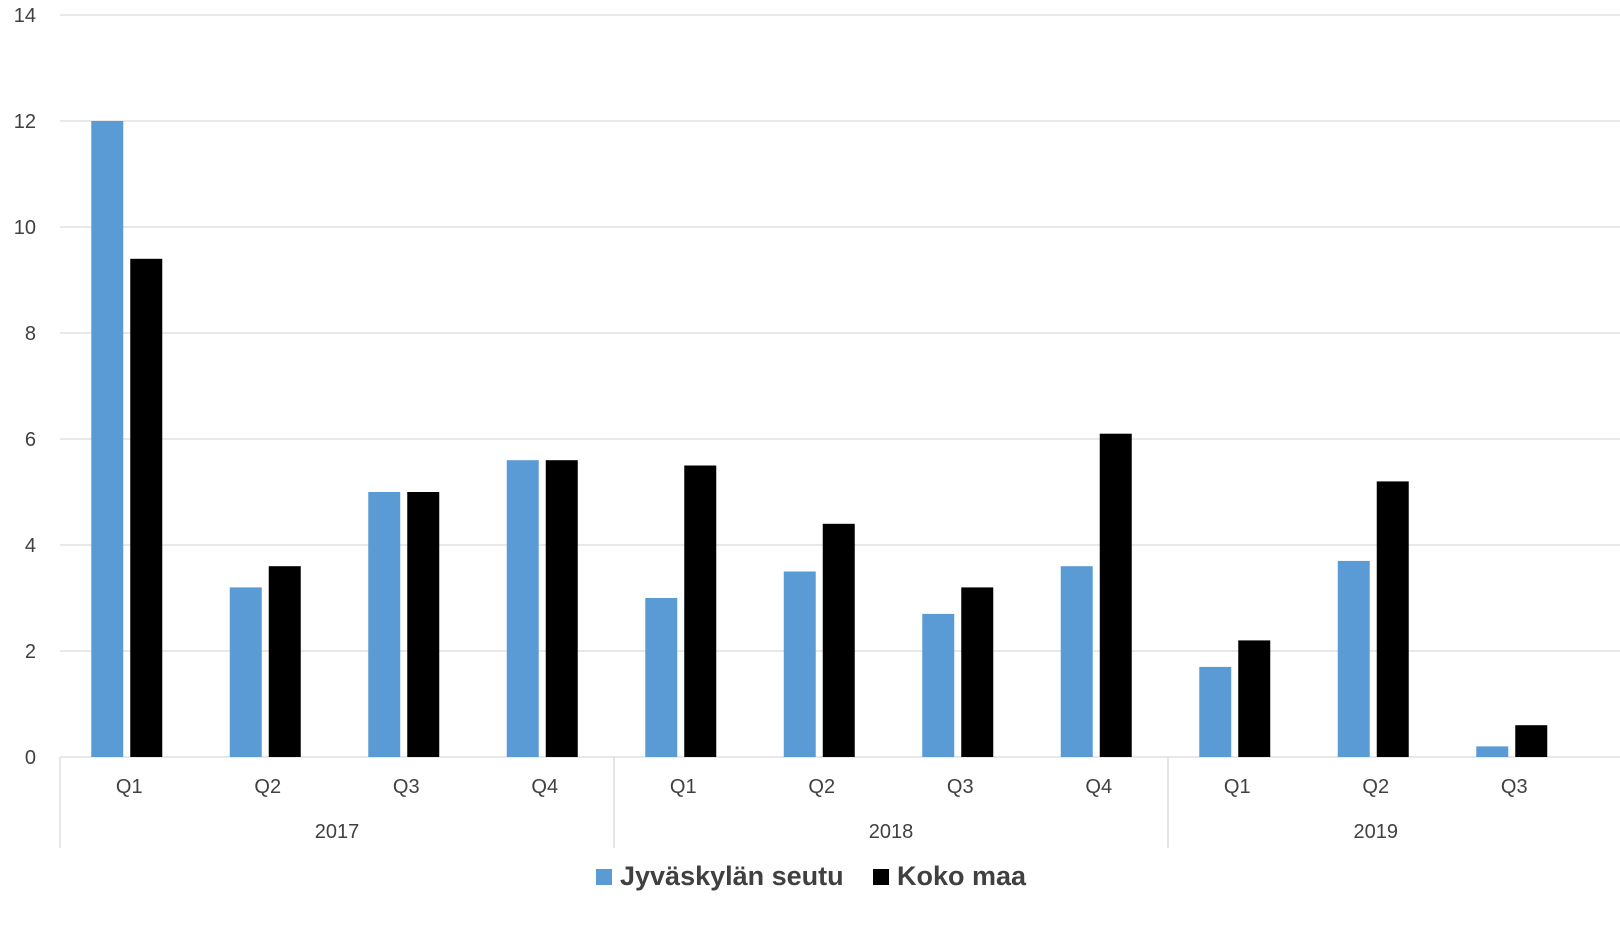  What do you see at coordinates (30, 758) in the screenshot?
I see `y-tick-label: 0` at bounding box center [30, 758].